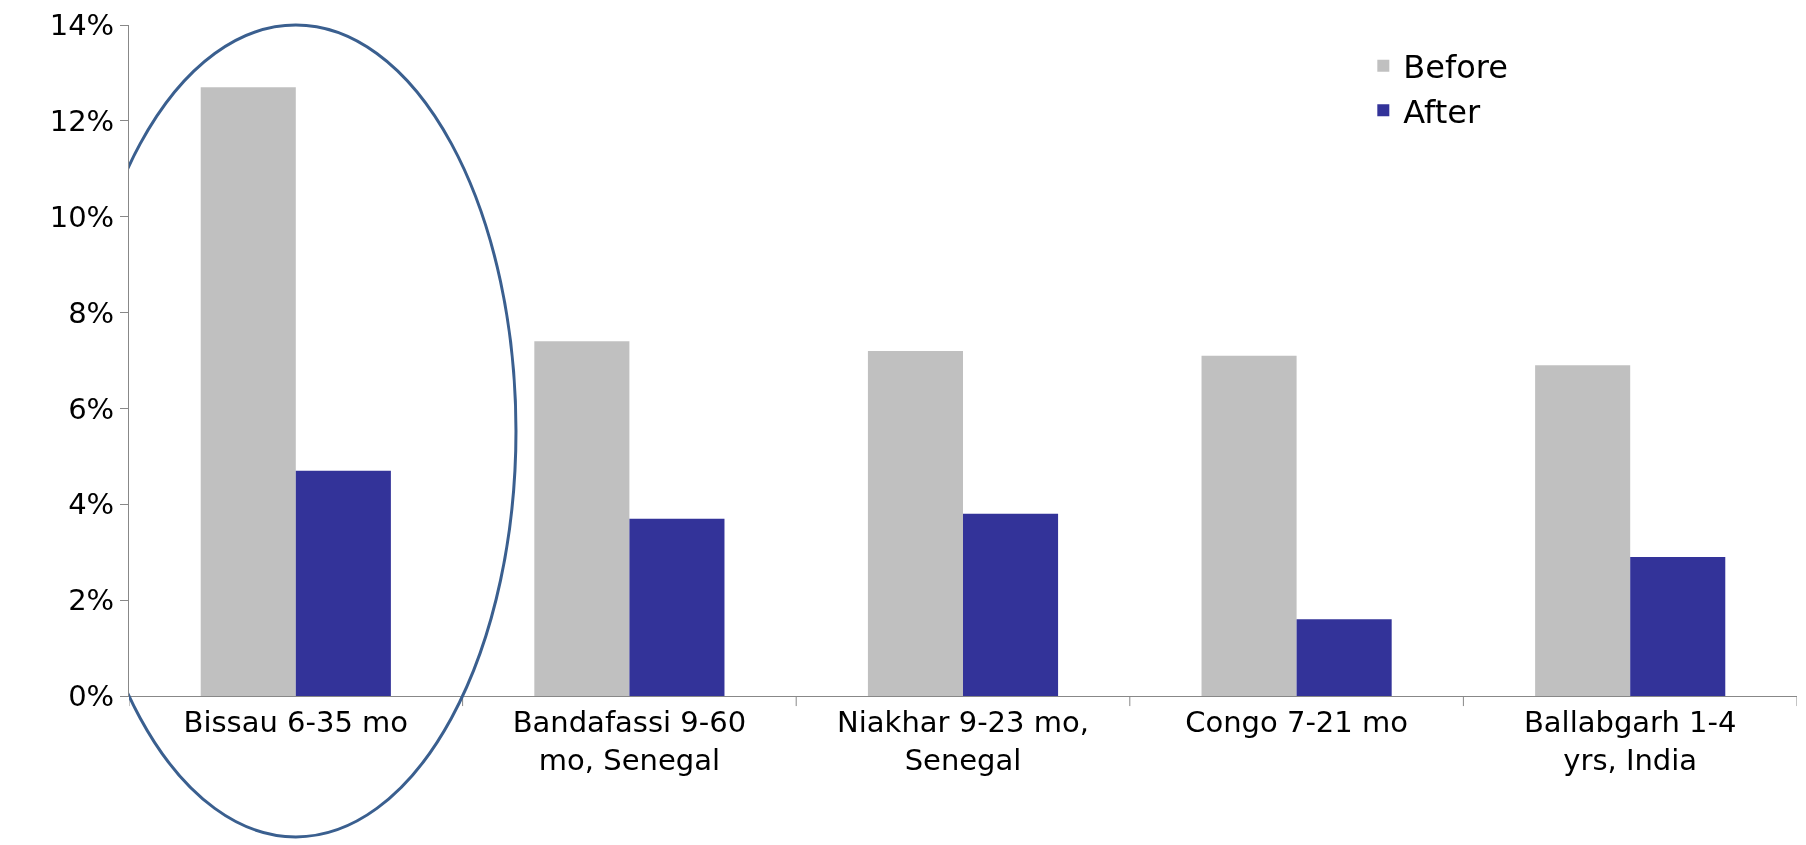 The width and height of the screenshot is (1806, 845). Describe the element at coordinates (82, 216) in the screenshot. I see `y-tick-label: 10%` at that location.